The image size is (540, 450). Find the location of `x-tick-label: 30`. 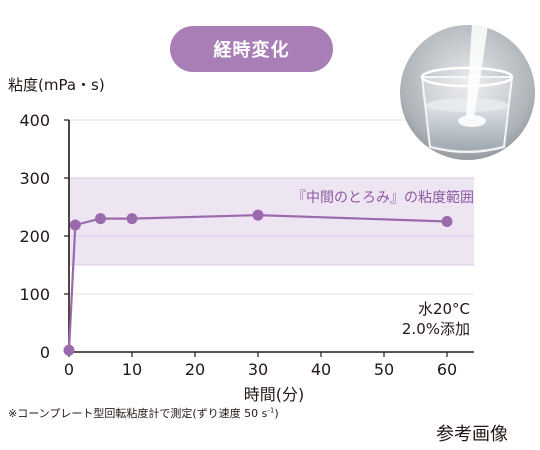

x-tick-label: 30 is located at coordinates (258, 369).